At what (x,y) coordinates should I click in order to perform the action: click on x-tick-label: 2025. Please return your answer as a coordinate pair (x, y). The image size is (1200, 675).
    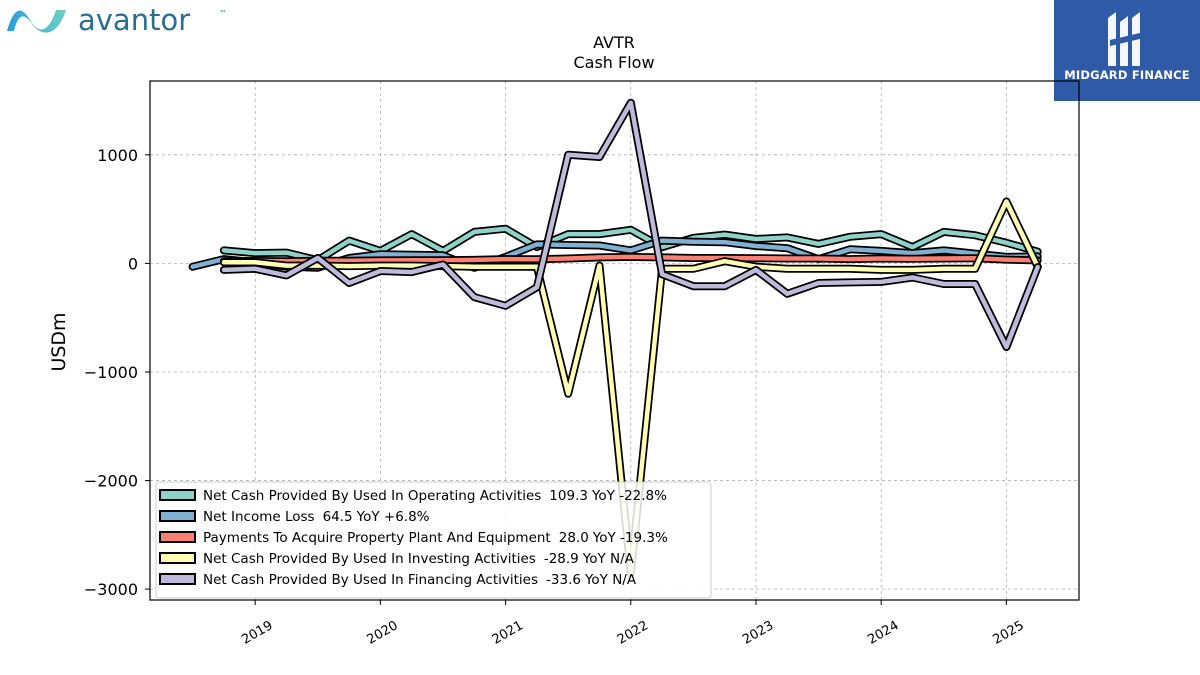
    Looking at the image, I should click on (1009, 633).